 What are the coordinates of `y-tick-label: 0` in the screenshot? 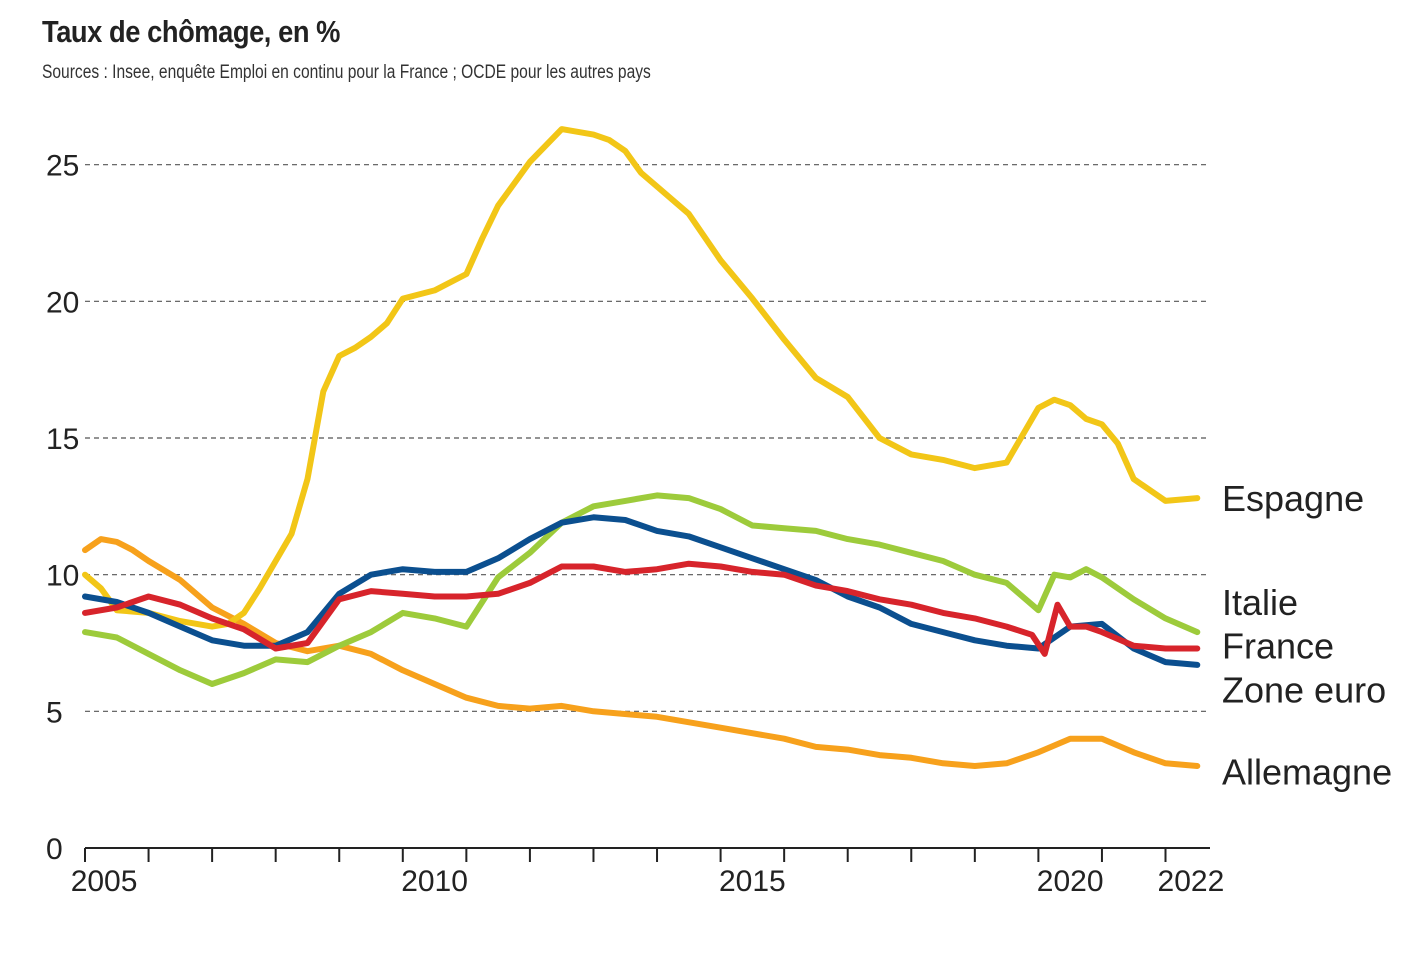 It's located at (54, 849).